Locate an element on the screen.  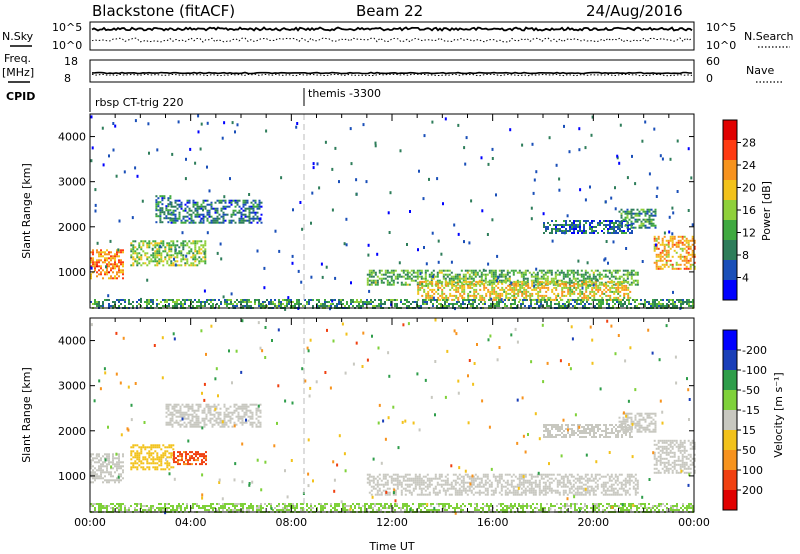
colorbar-tick-label: 8 is located at coordinates (745, 255).